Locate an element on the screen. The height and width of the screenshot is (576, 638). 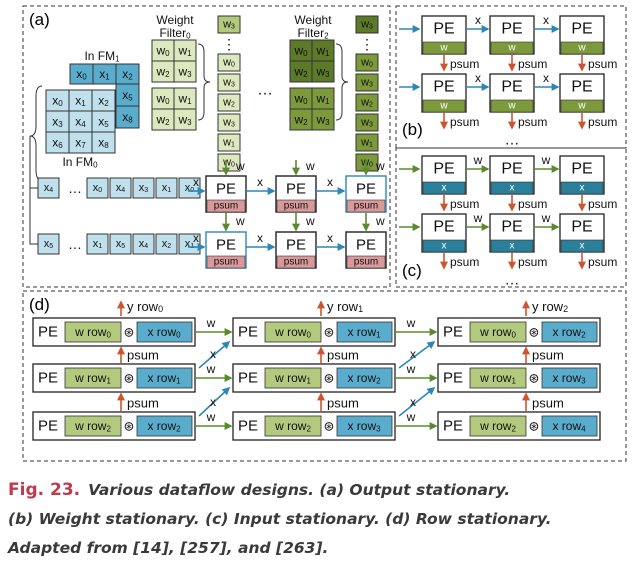
x-row-label: x row3 is located at coordinates (364, 426).